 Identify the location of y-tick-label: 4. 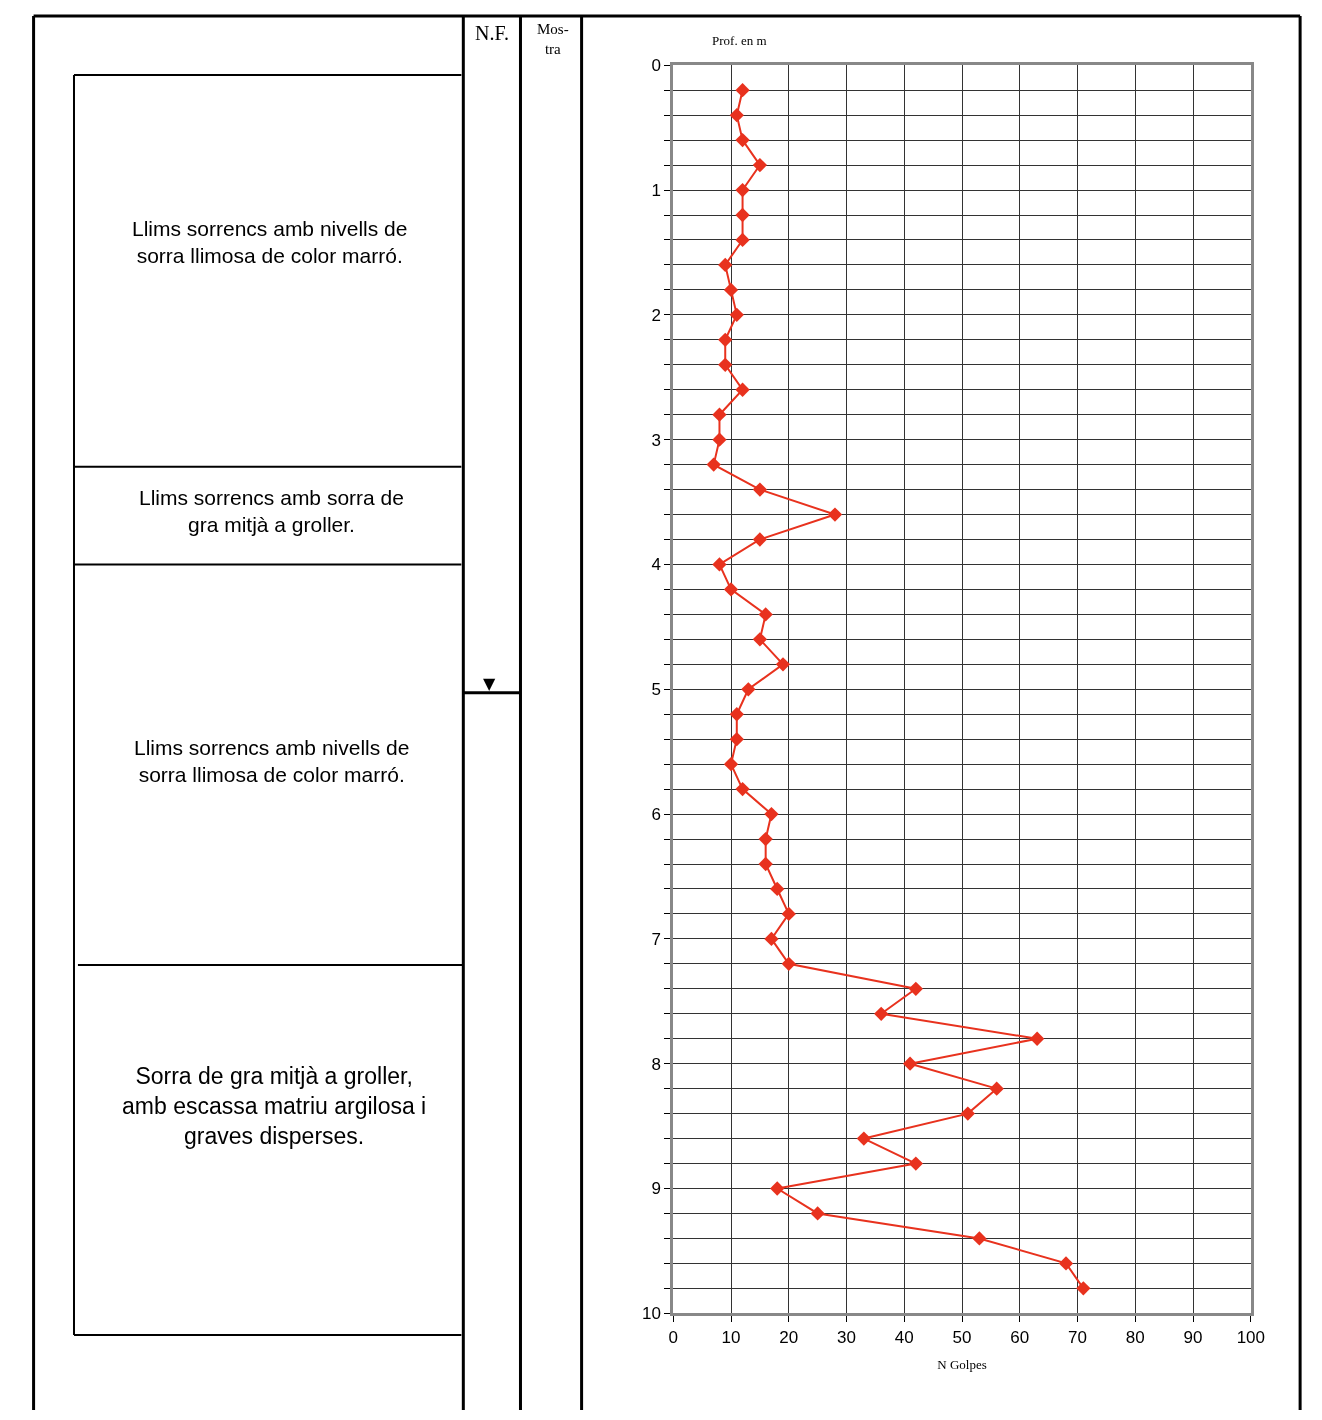
(656, 565).